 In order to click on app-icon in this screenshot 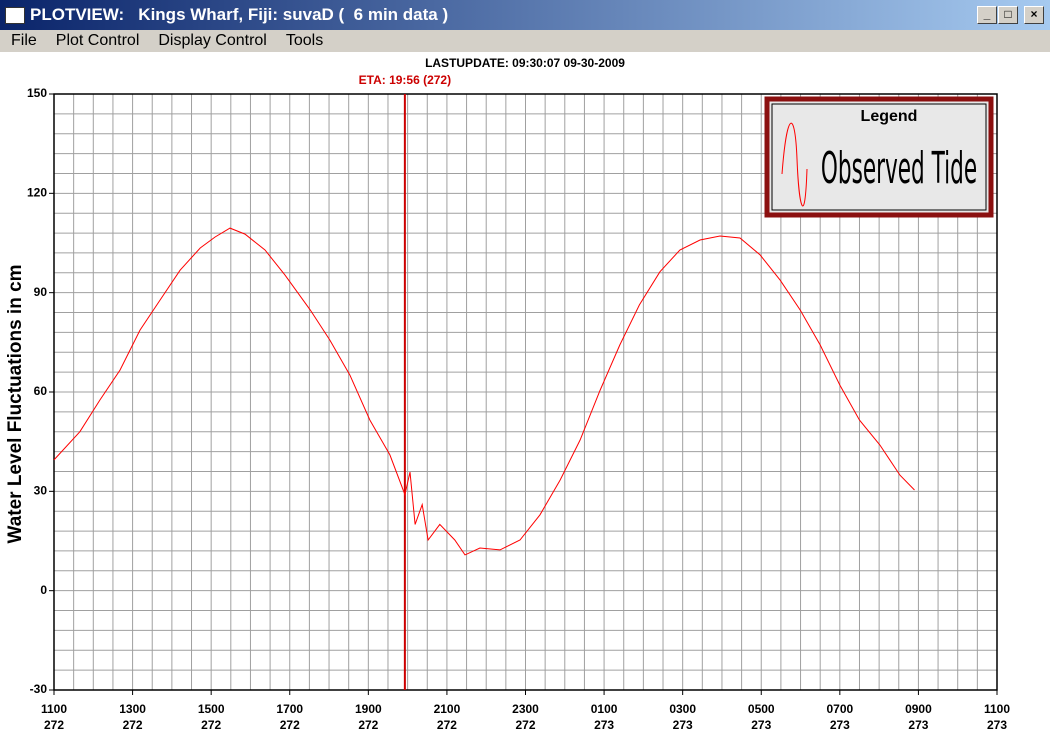, I will do `click(15, 15)`.